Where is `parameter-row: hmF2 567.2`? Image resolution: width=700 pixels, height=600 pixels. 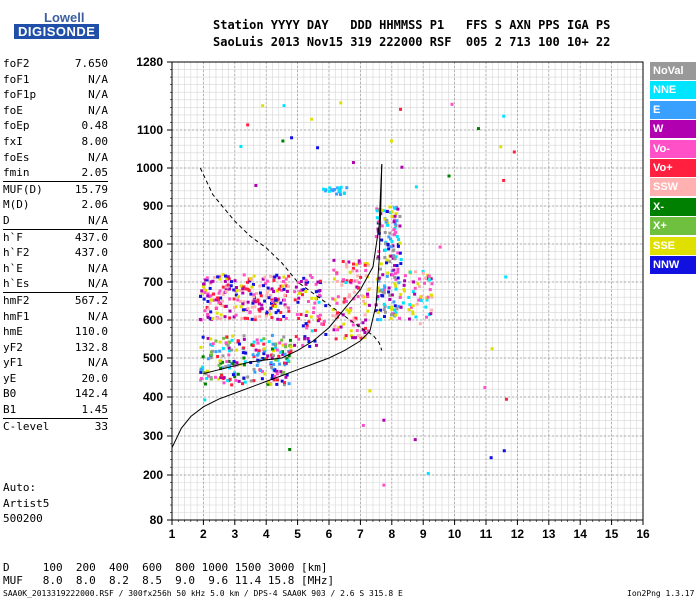
parameter-row: hmF2 567.2 is located at coordinates (55, 301).